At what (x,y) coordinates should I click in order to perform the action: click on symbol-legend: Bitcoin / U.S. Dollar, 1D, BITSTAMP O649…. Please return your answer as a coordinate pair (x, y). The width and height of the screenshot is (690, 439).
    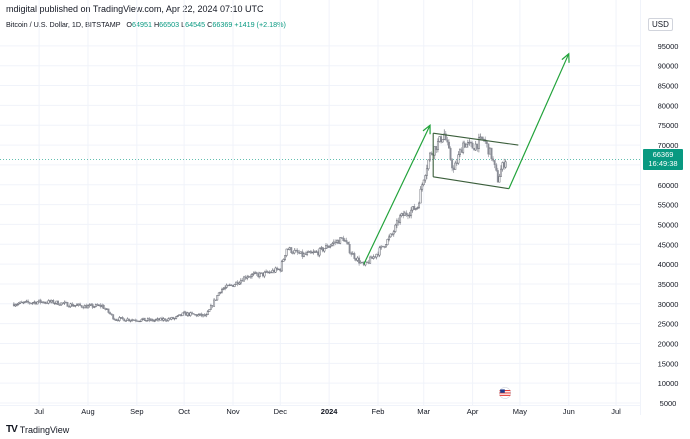
    Looking at the image, I should click on (146, 24).